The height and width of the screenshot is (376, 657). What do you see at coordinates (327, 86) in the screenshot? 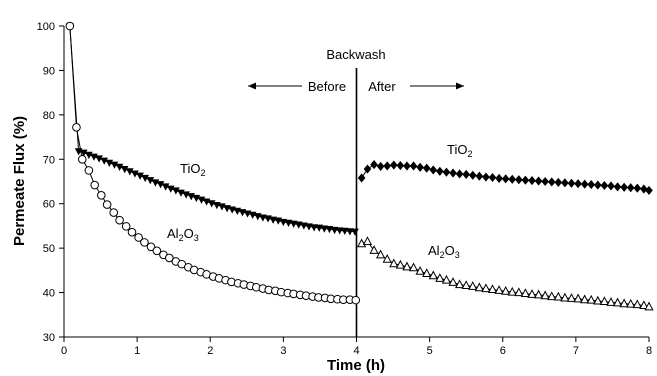
I see `before-label: Before` at bounding box center [327, 86].